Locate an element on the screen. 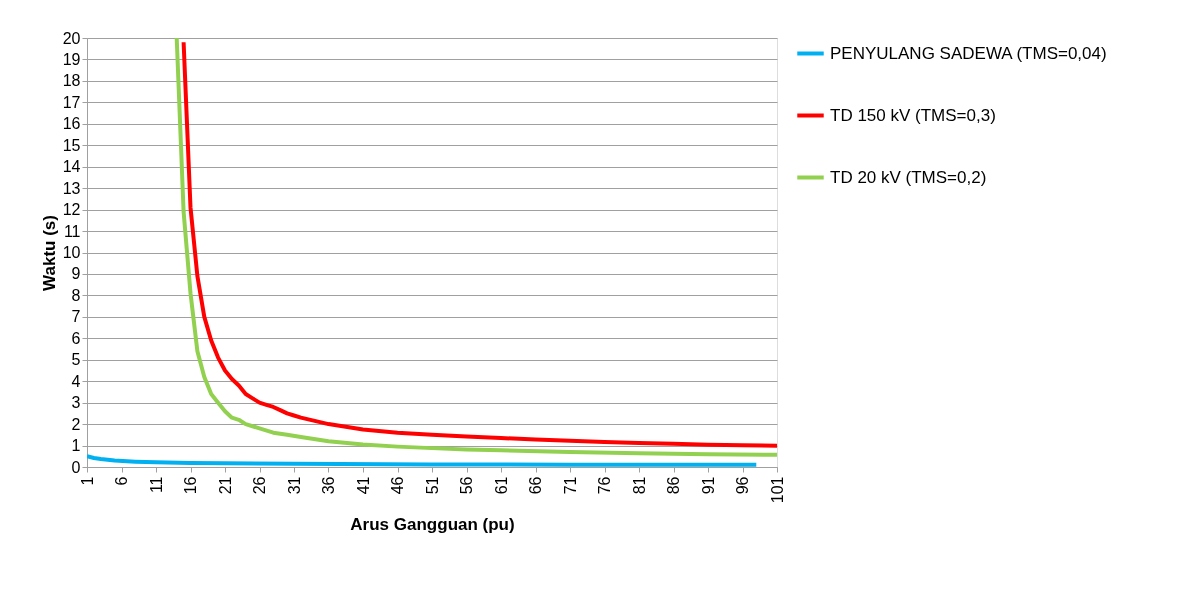  x-tick-label: 101 is located at coordinates (777, 490).